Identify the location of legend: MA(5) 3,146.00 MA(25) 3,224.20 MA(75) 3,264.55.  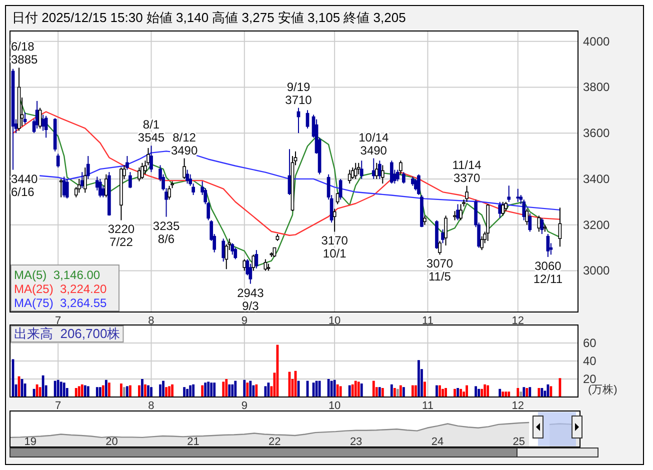
(65, 288).